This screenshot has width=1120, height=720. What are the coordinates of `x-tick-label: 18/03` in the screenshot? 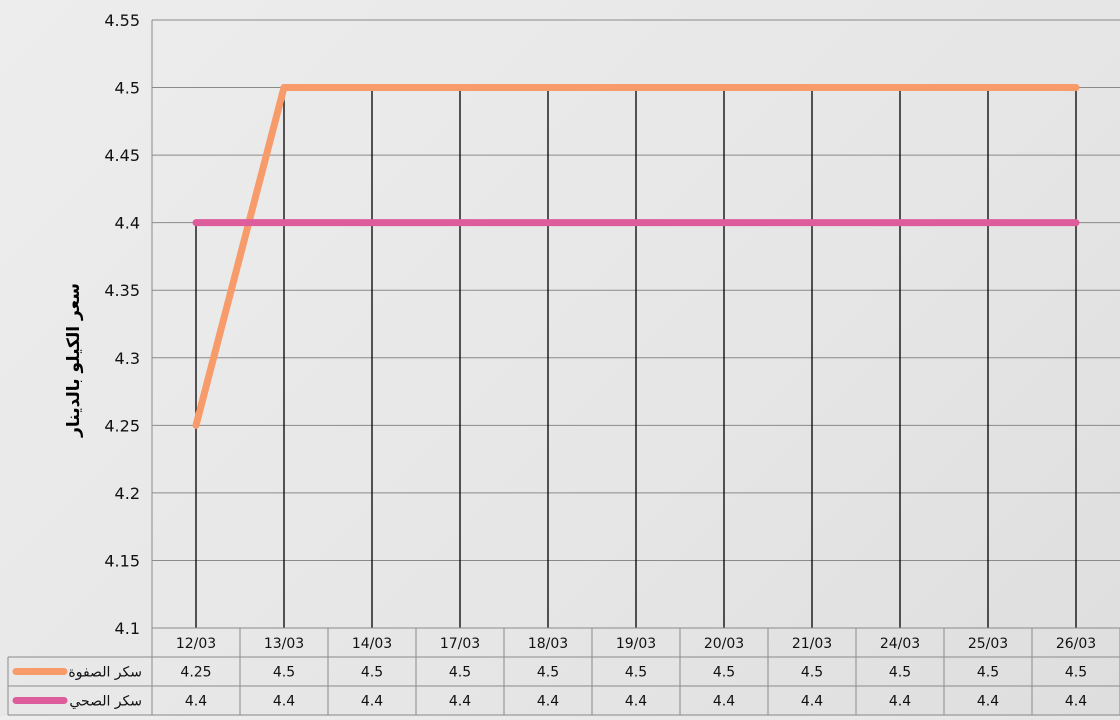 It's located at (548, 644).